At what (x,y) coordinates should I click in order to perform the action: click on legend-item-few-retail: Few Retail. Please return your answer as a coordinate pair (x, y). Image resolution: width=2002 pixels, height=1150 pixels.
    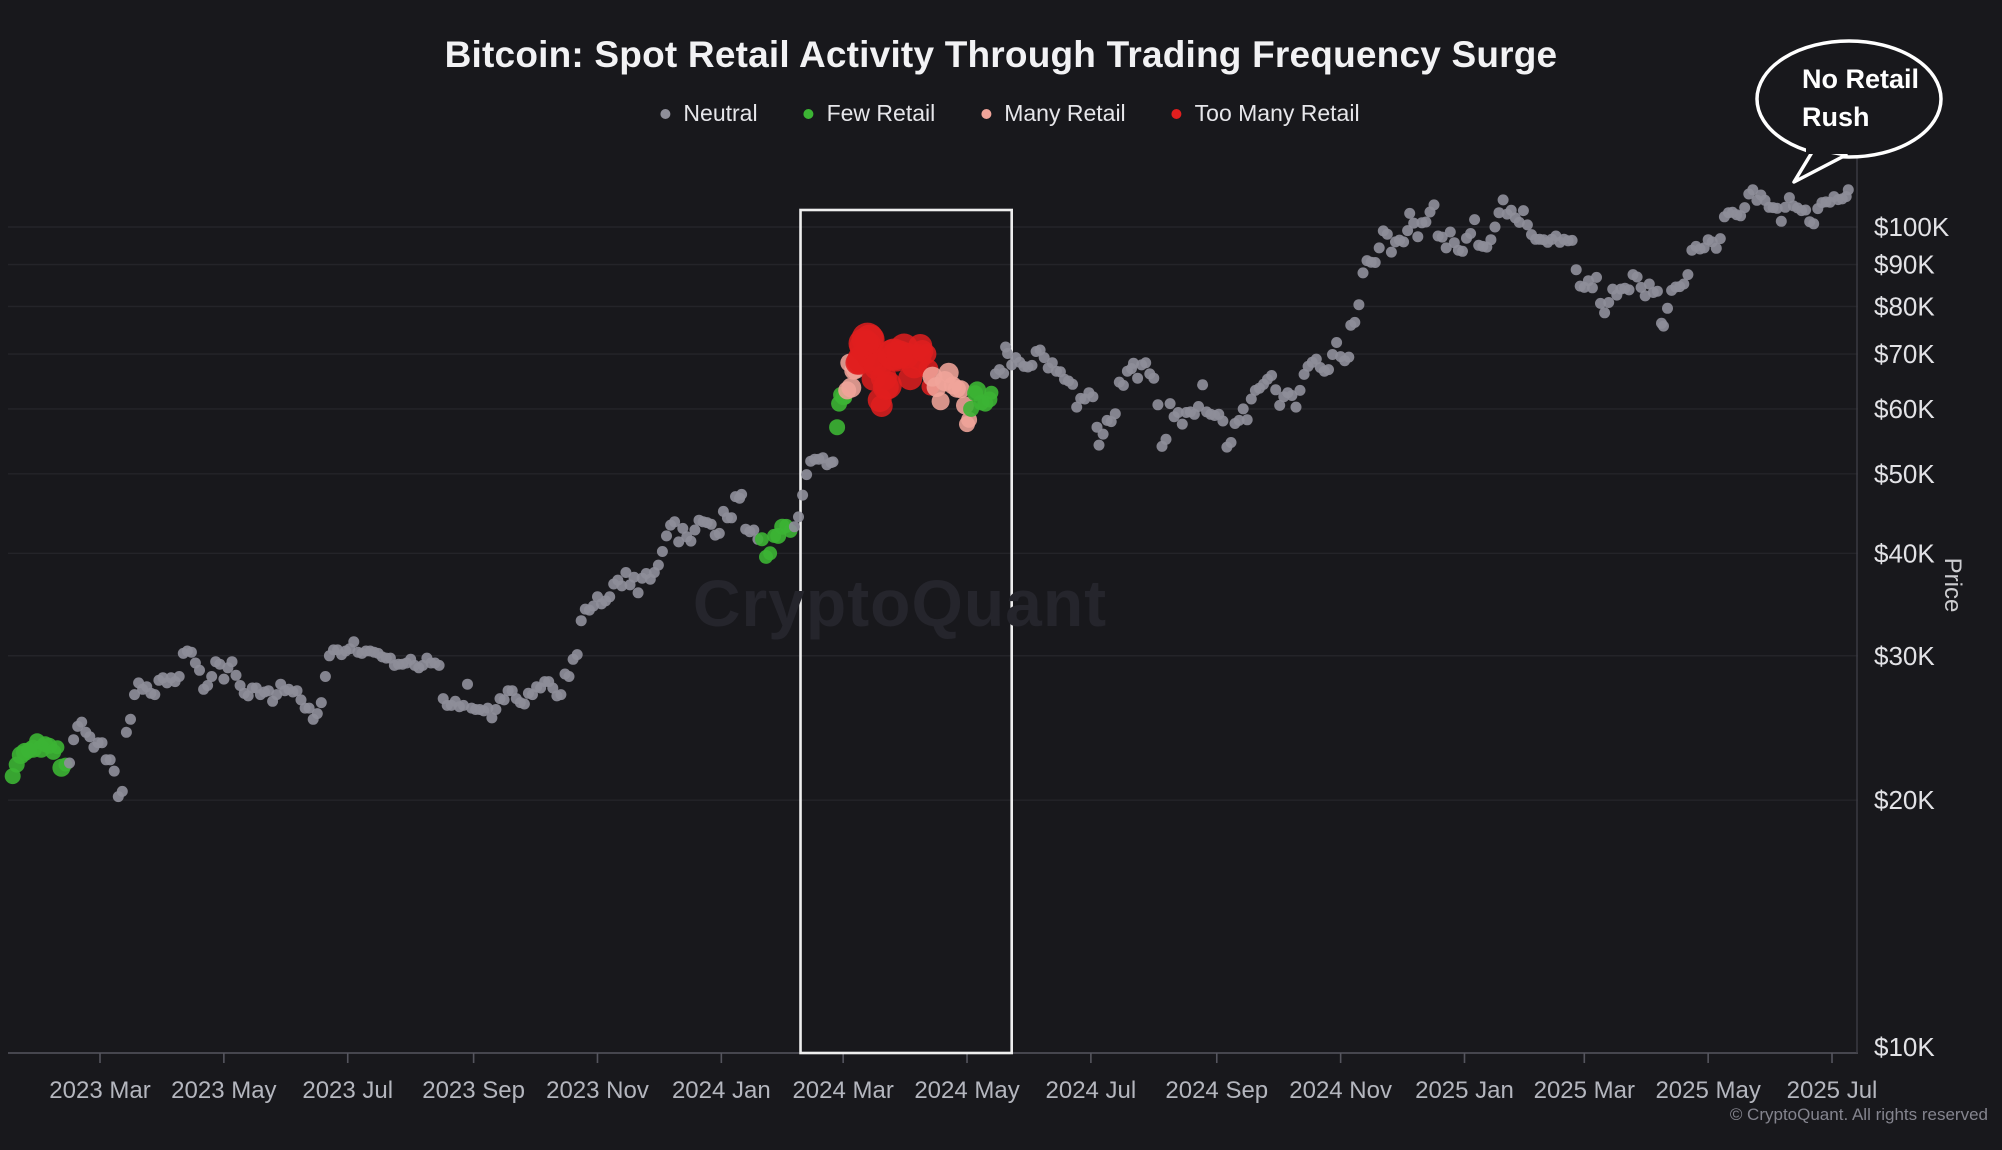
    Looking at the image, I should click on (869, 113).